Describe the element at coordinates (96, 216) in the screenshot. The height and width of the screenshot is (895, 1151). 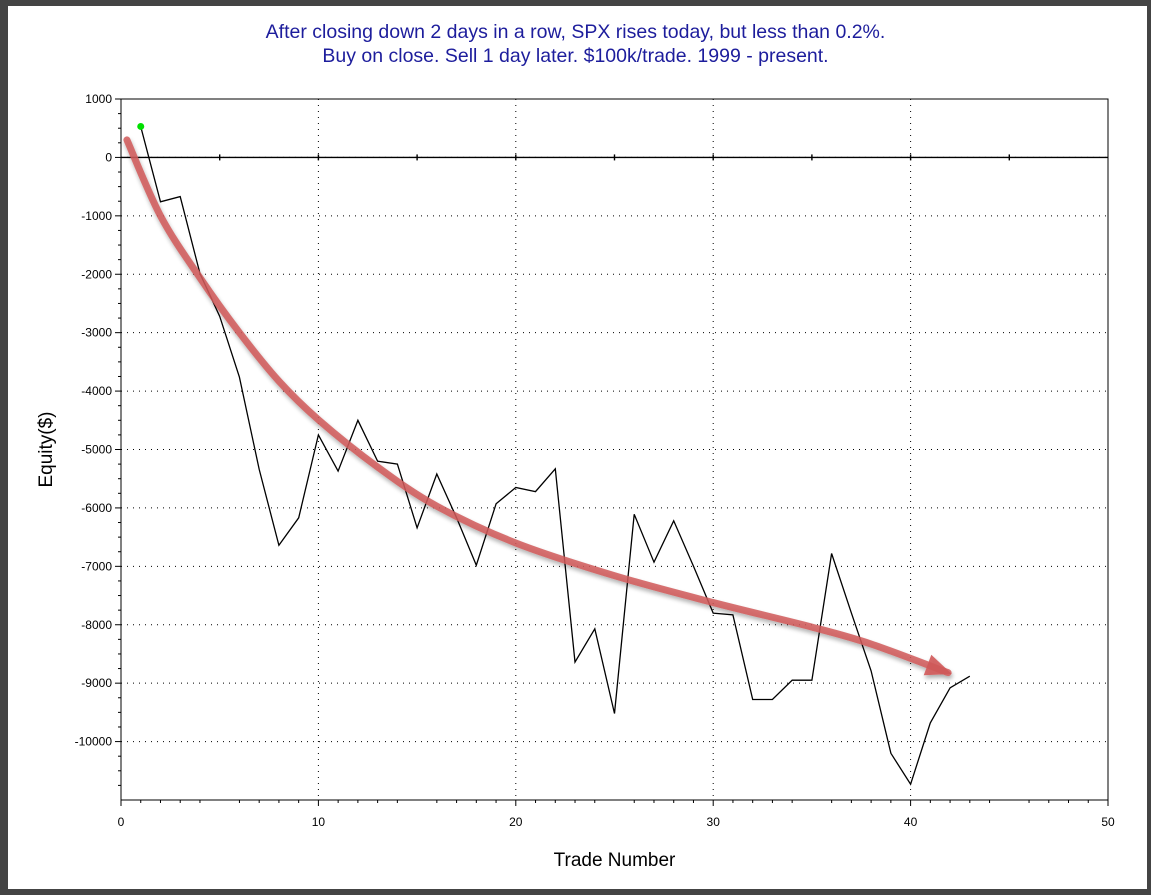
I see `y-tick-label: -1000` at that location.